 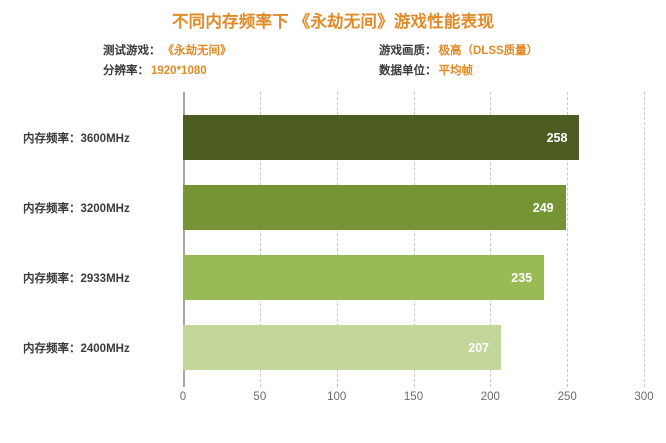 I want to click on y-axis-line, so click(x=184, y=239).